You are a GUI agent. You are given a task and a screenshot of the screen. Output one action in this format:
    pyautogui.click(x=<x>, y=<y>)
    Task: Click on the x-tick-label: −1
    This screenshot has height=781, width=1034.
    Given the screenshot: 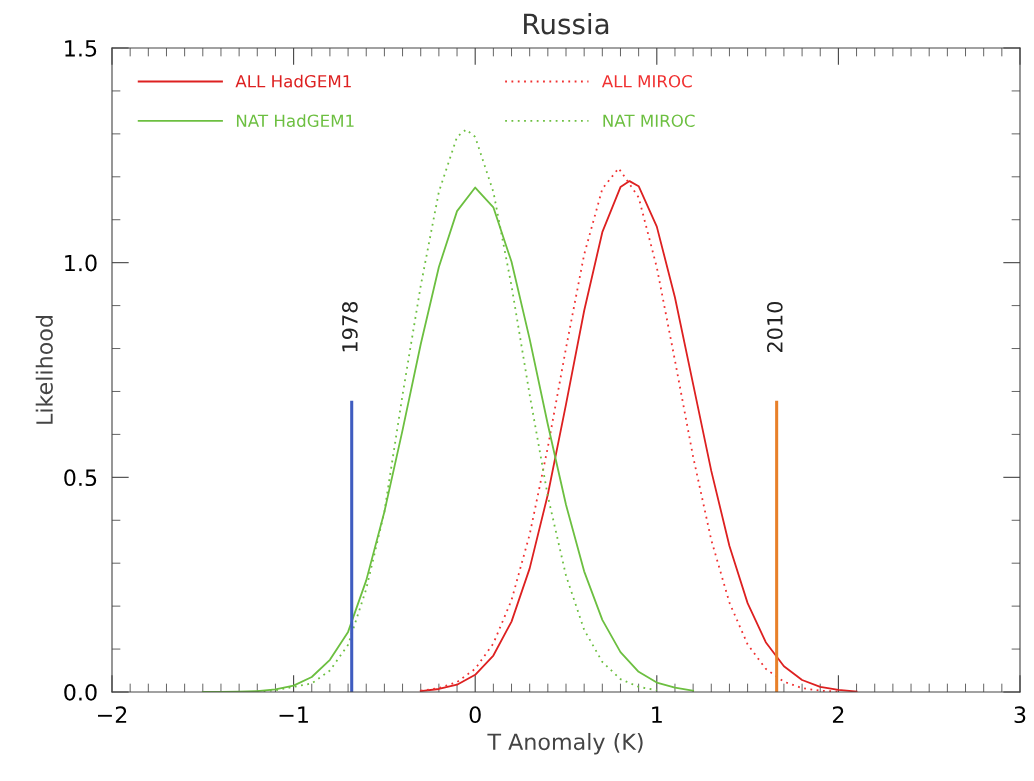 What is the action you would take?
    pyautogui.click(x=293, y=714)
    